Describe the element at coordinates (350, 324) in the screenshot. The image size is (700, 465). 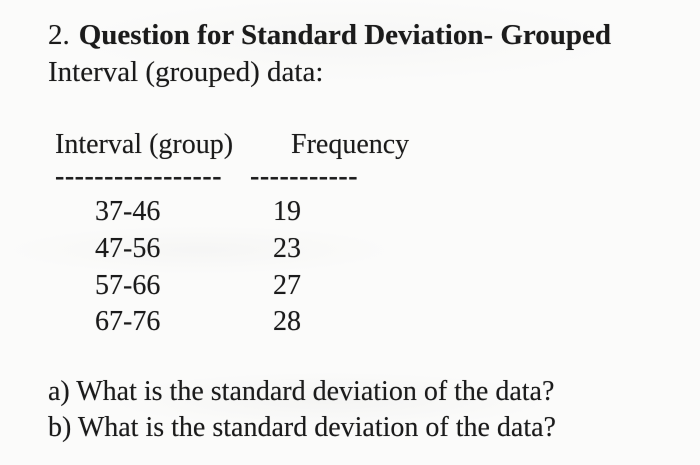
I see `table-row: 67-76 28` at that location.